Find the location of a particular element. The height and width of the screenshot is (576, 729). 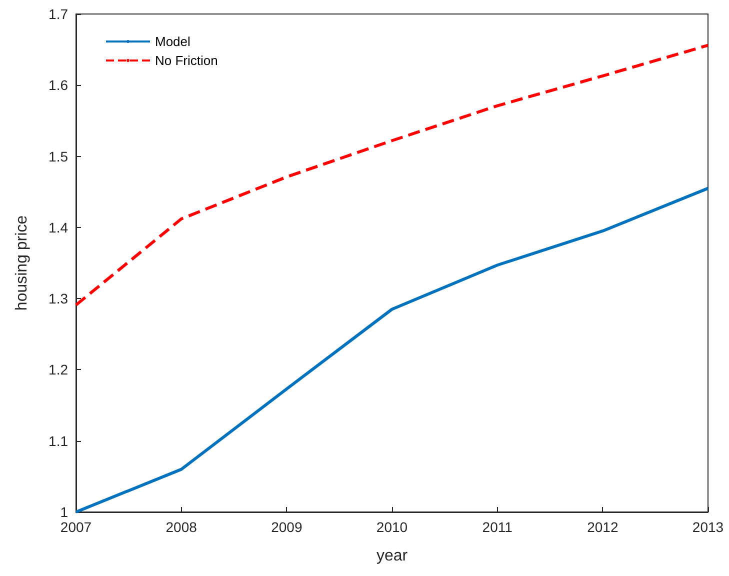

x-tick-label: 2008 is located at coordinates (182, 527).